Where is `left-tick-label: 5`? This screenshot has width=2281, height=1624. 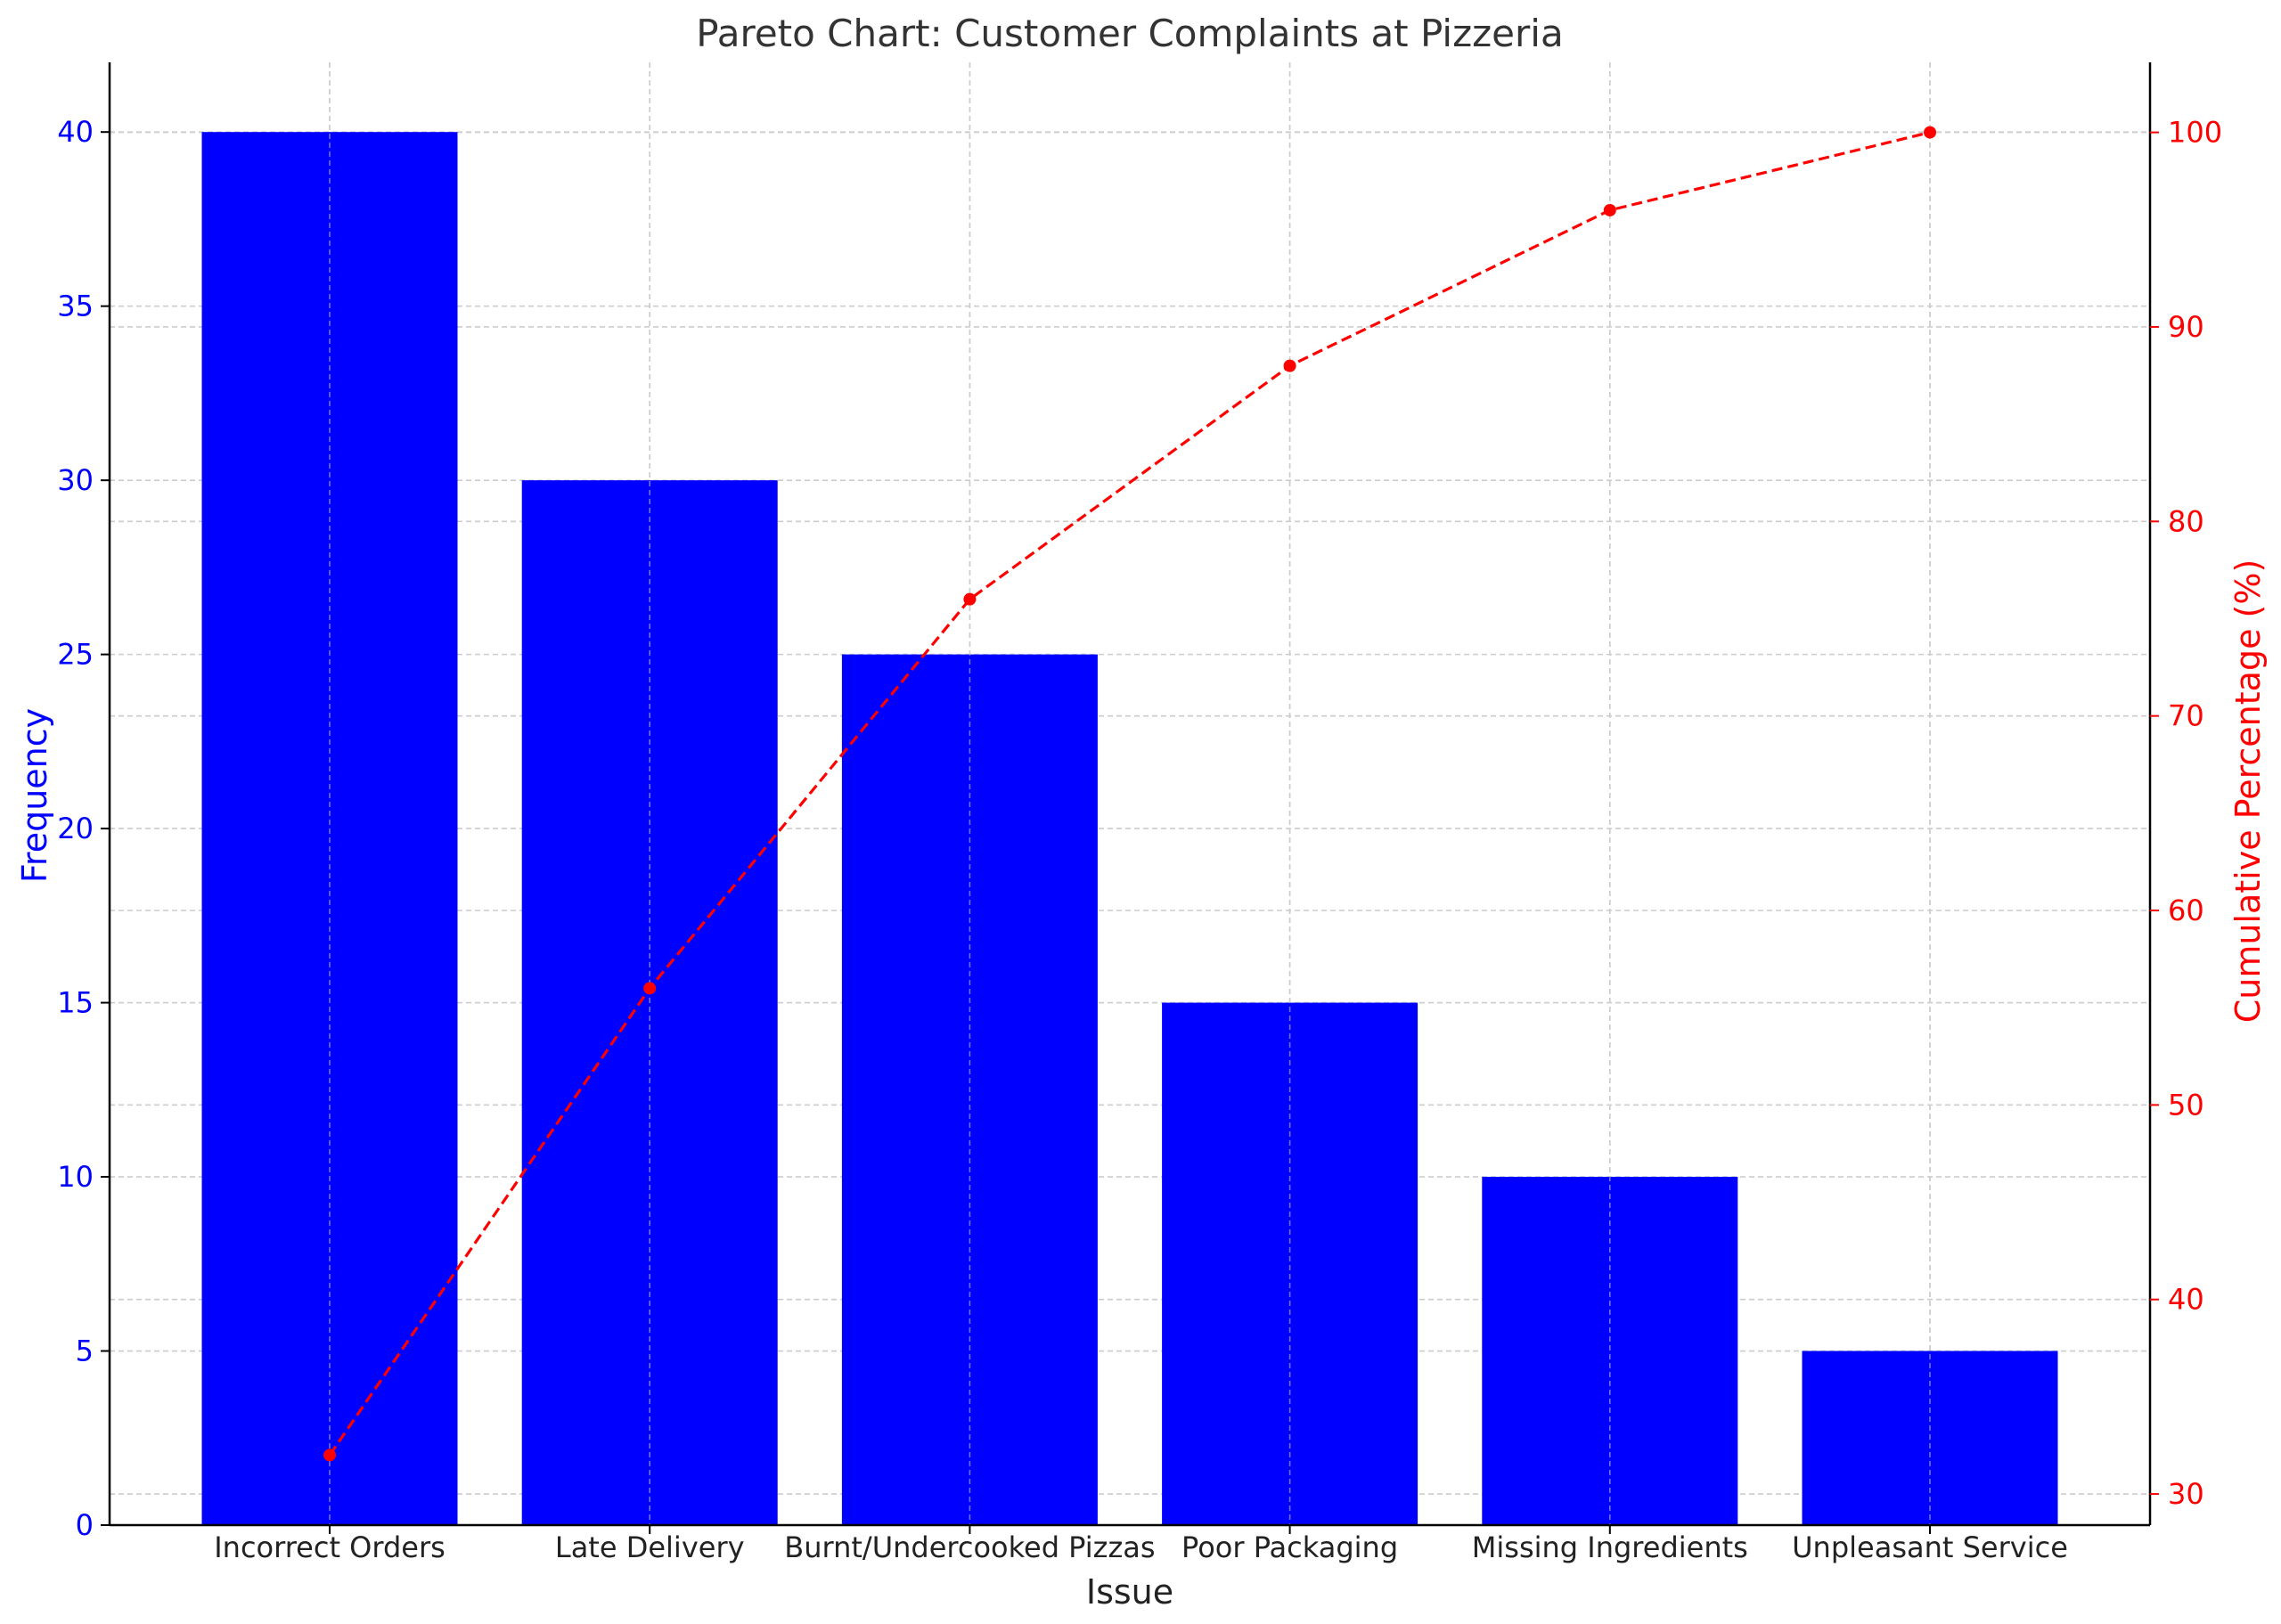 left-tick-label: 5 is located at coordinates (85, 1351).